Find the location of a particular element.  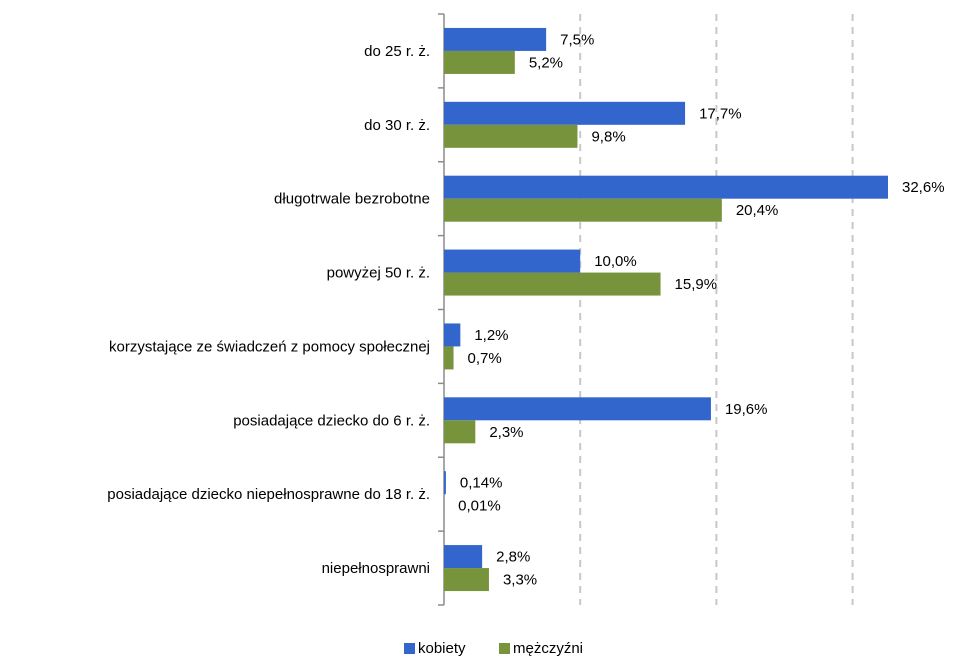

data-label: 32,6% is located at coordinates (923, 187).